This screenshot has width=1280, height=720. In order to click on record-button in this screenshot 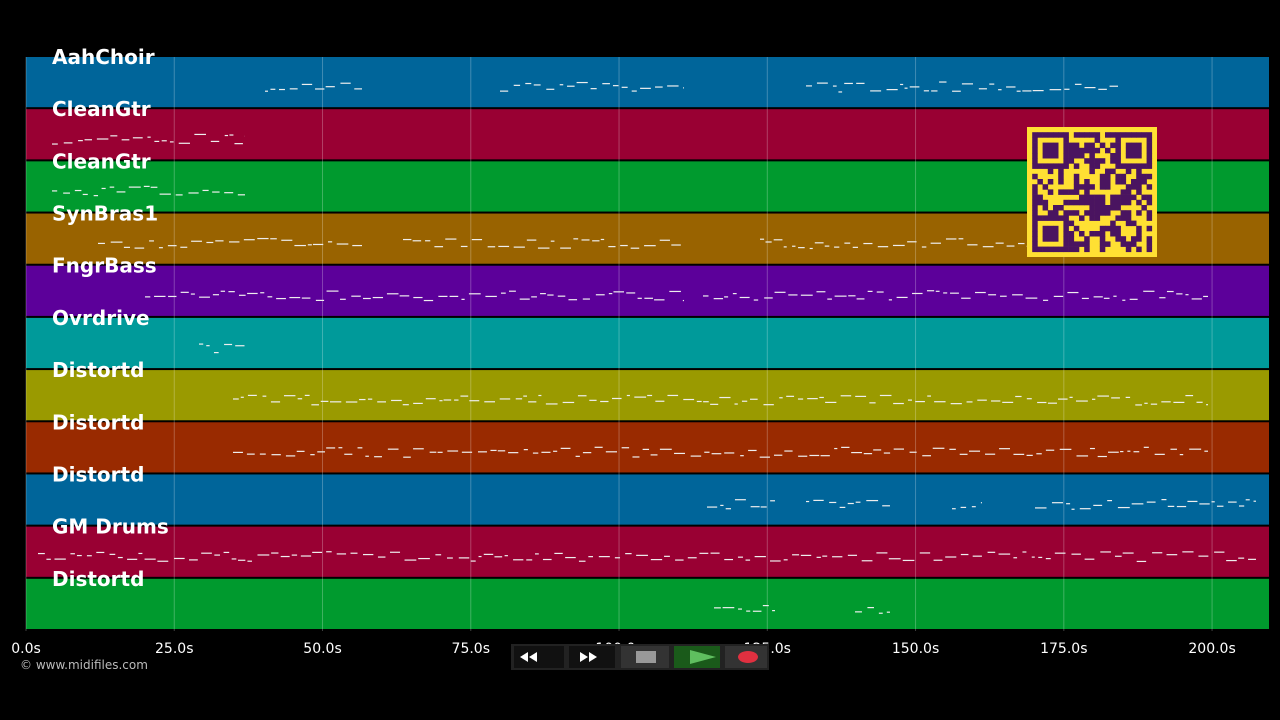, I will do `click(746, 657)`.